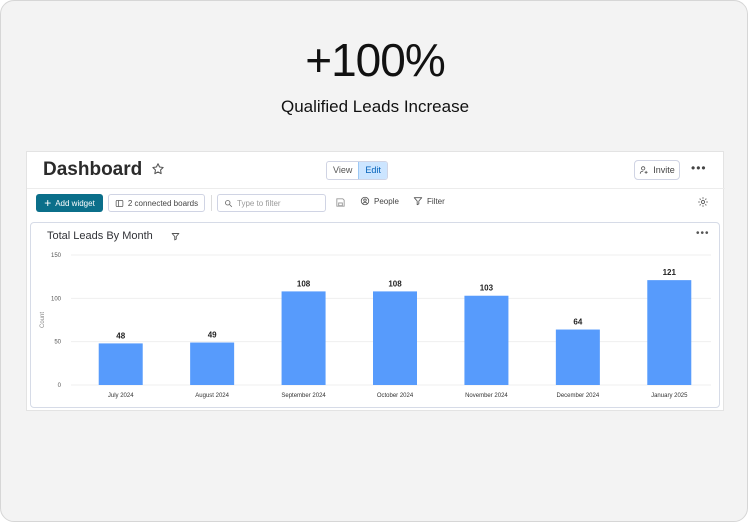 The image size is (748, 522). I want to click on headline-stat: +100%, so click(375, 60).